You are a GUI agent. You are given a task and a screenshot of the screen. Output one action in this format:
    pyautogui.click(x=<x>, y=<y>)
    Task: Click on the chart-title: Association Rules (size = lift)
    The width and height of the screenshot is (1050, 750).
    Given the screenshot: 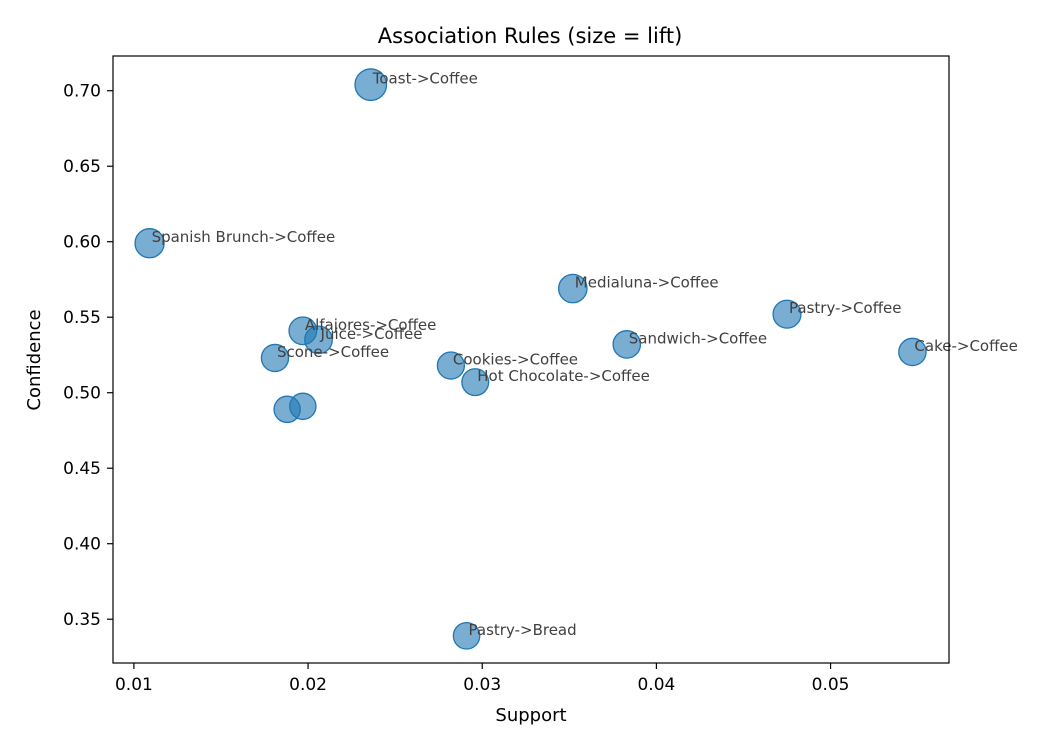 What is the action you would take?
    pyautogui.click(x=530, y=36)
    